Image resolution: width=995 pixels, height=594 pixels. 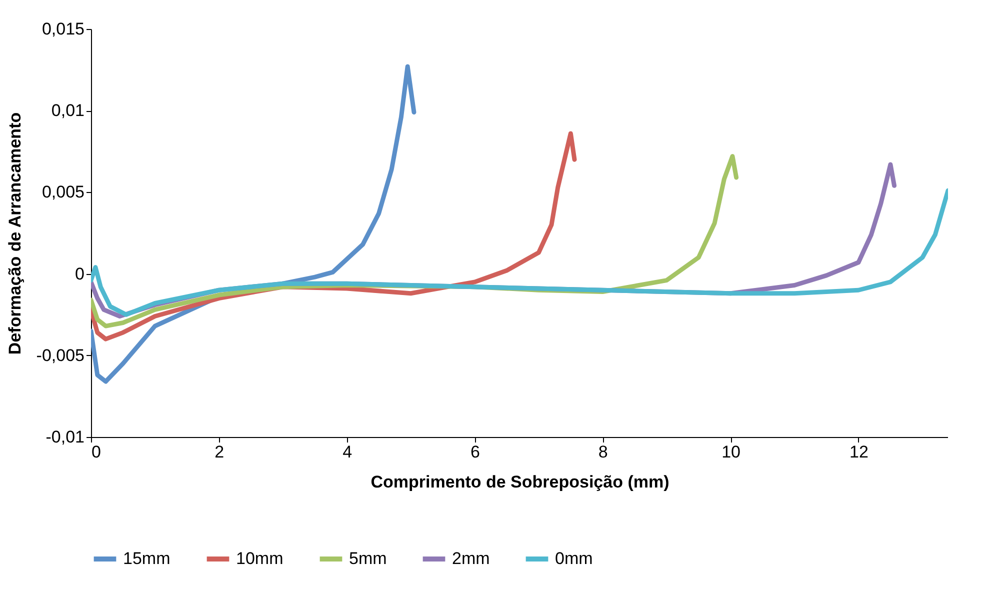 What do you see at coordinates (368, 558) in the screenshot?
I see `legend-label: 5mm` at bounding box center [368, 558].